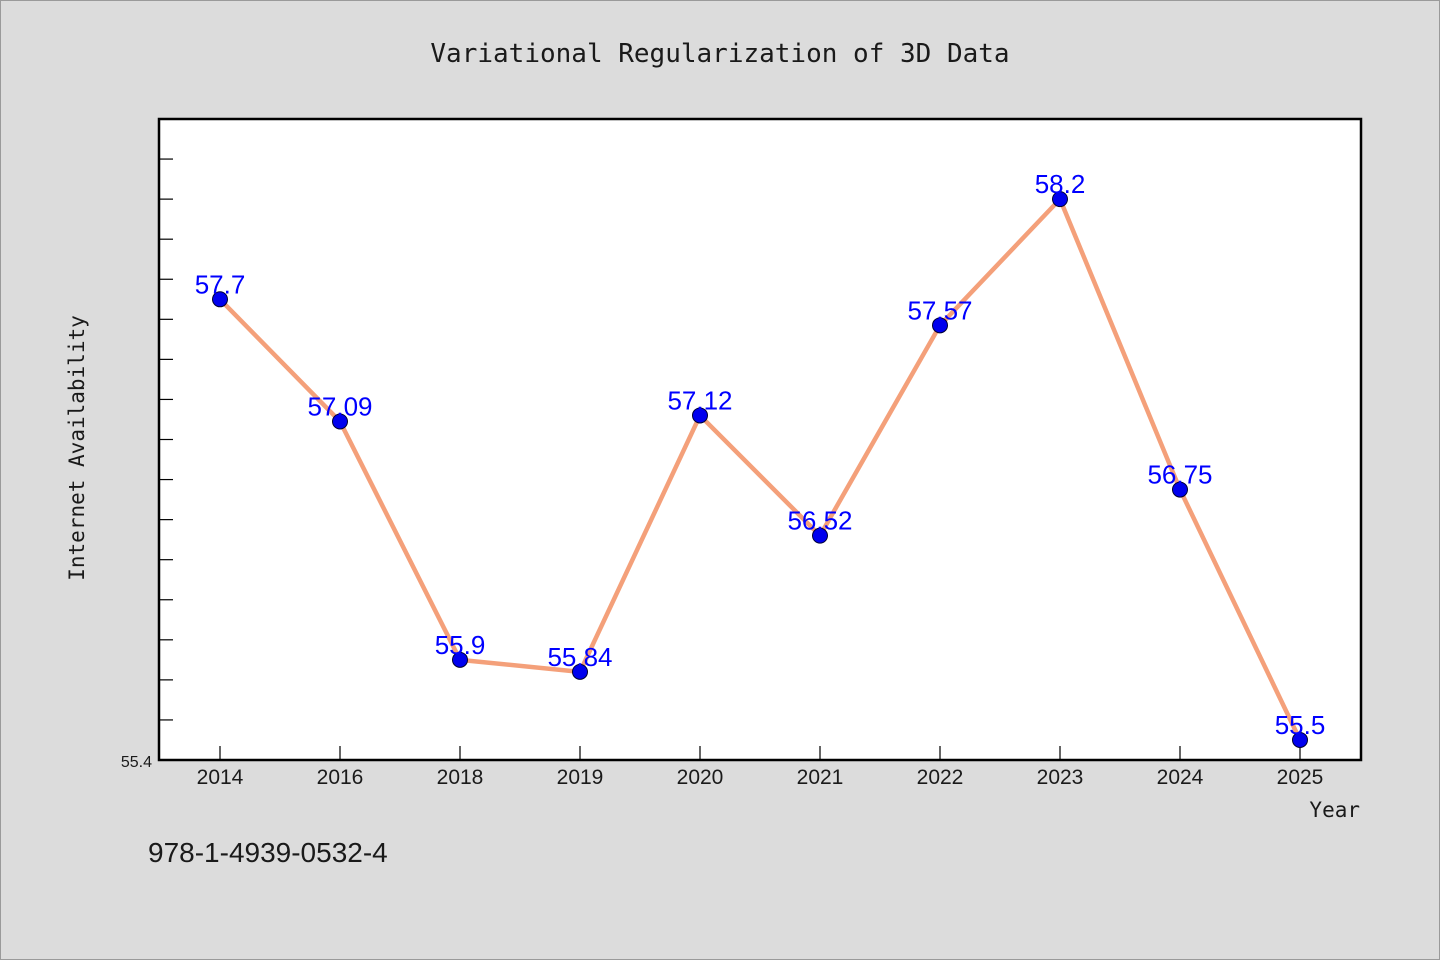 This screenshot has width=1440, height=960. Describe the element at coordinates (699, 400) in the screenshot. I see `data-label: 57.12` at that location.